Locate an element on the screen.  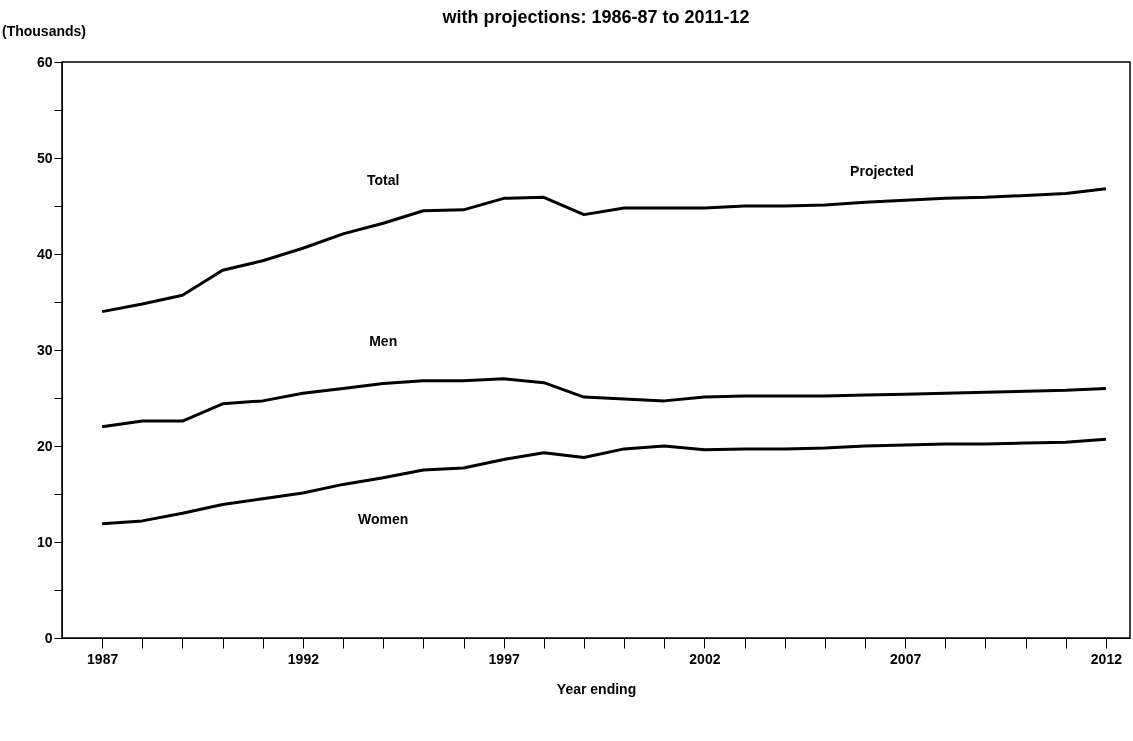
x-tick-label: 1992 is located at coordinates (303, 658).